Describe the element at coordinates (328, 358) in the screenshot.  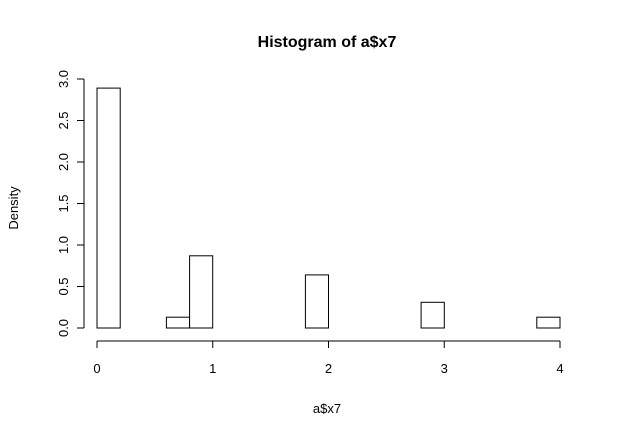
I see `x-axis: 0 1 2 3 4` at that location.